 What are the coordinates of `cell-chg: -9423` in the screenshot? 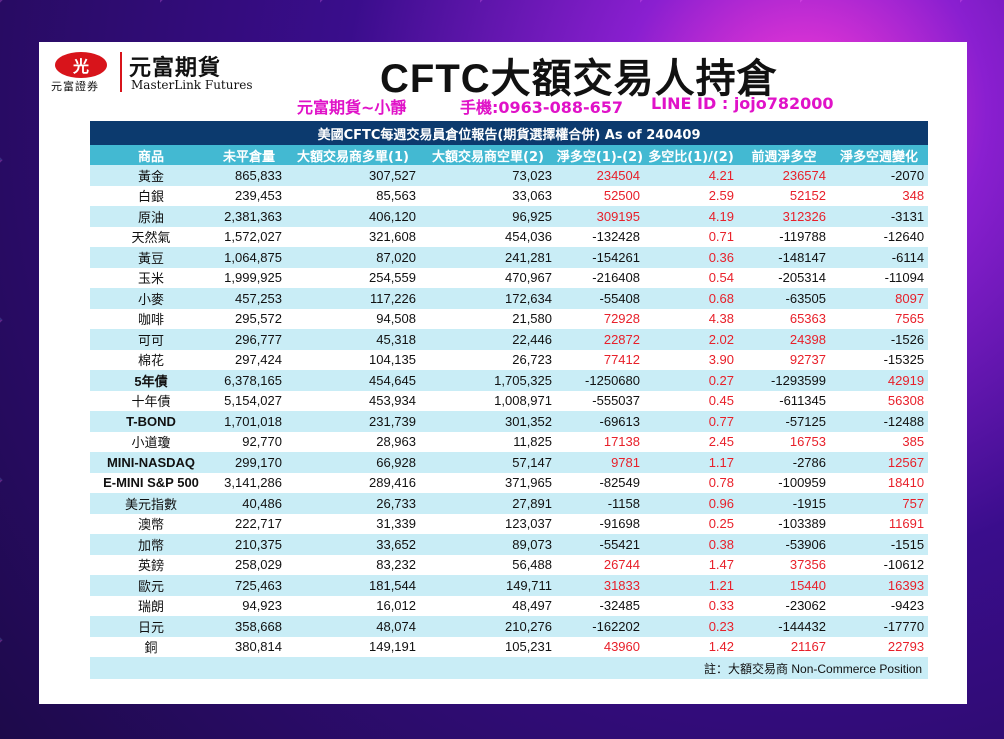 It's located at (879, 605).